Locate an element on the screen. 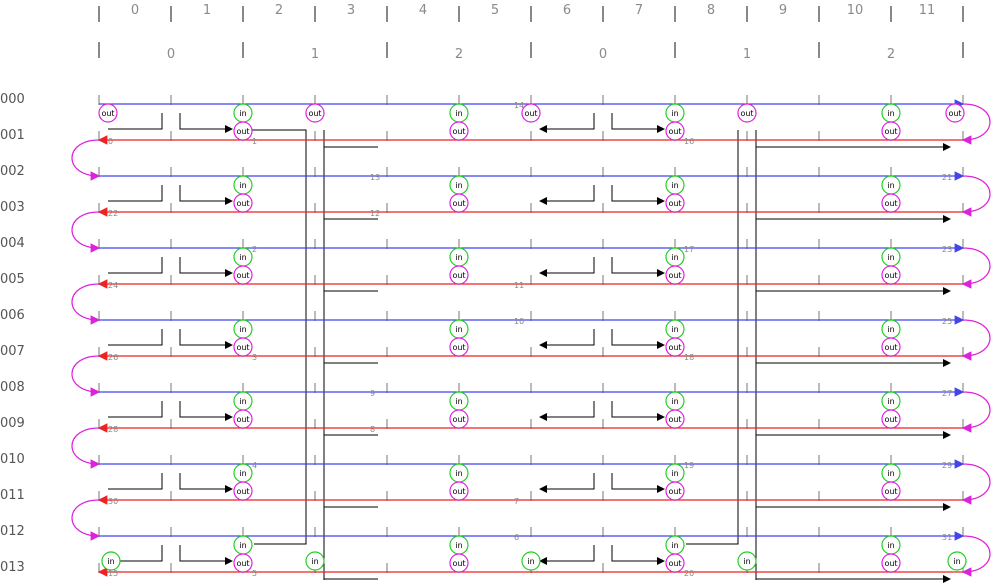  row-label: 007 is located at coordinates (12, 351).